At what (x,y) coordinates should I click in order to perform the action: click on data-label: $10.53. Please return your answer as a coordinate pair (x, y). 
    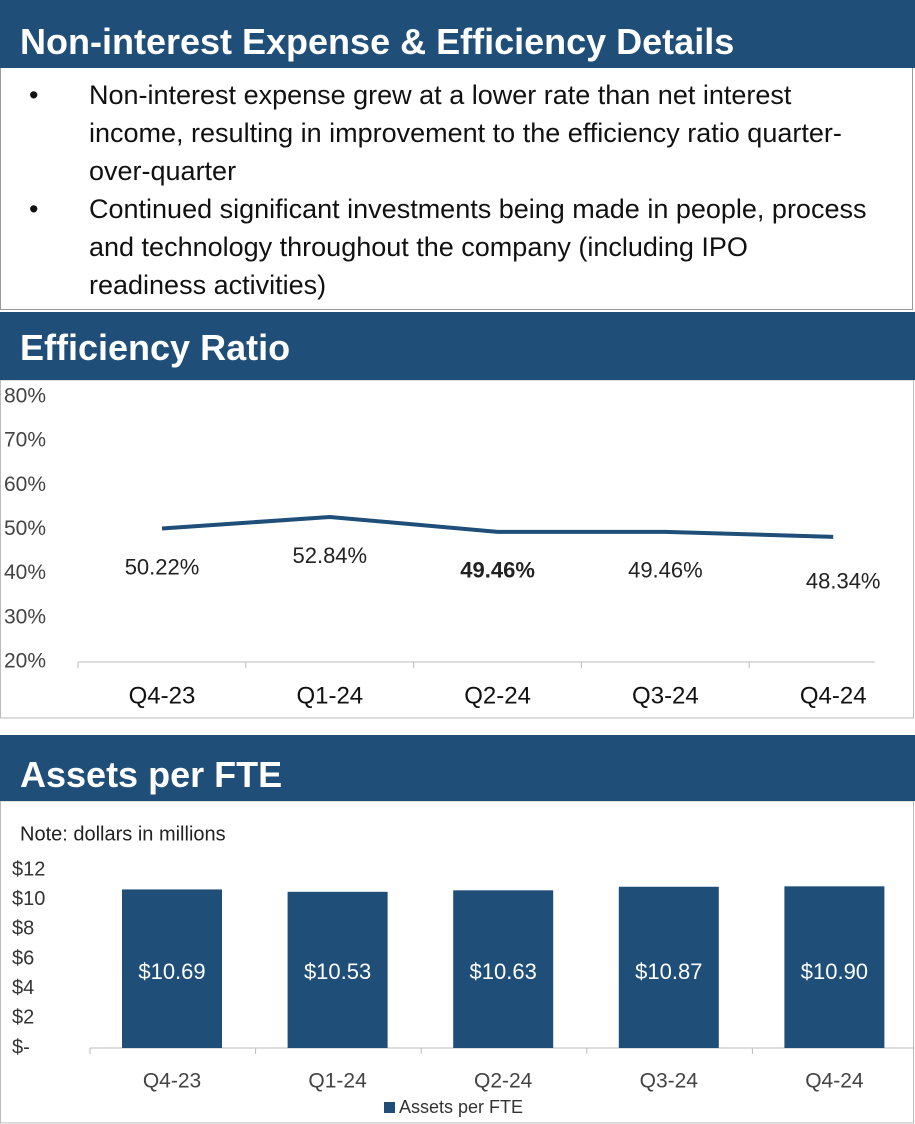
    Looking at the image, I should click on (337, 971).